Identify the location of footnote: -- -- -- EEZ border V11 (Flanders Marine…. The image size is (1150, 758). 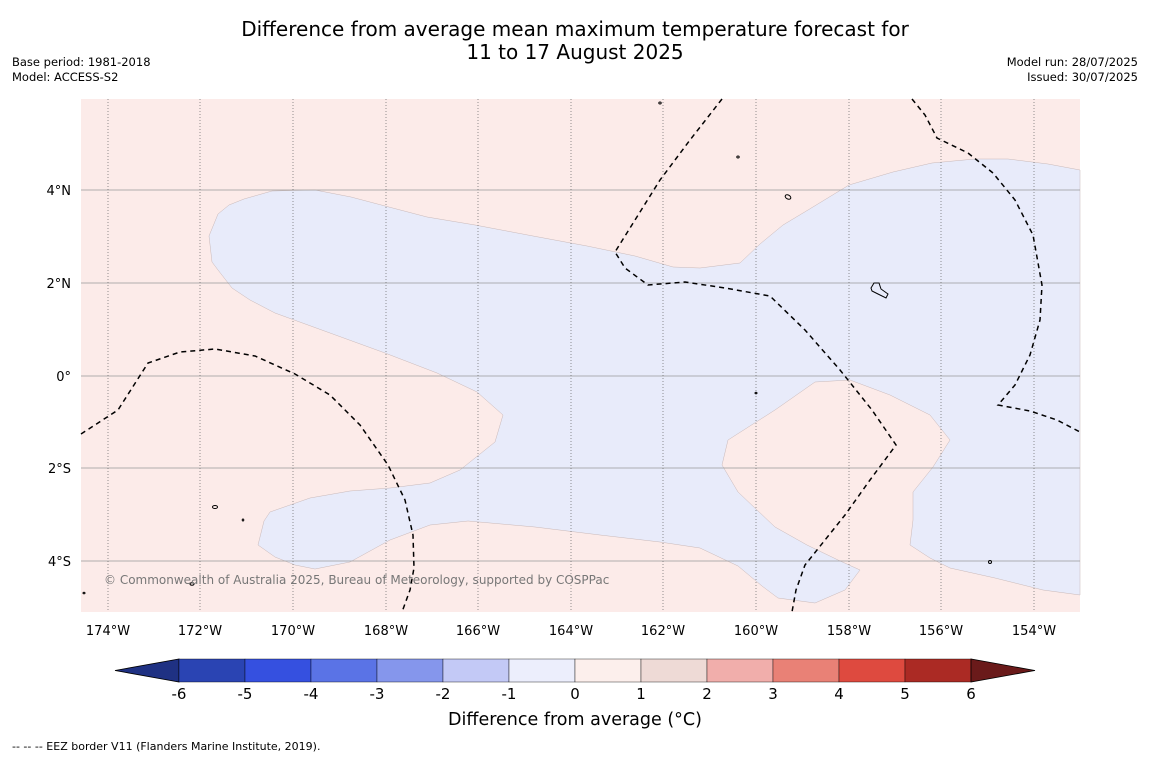
(166, 746).